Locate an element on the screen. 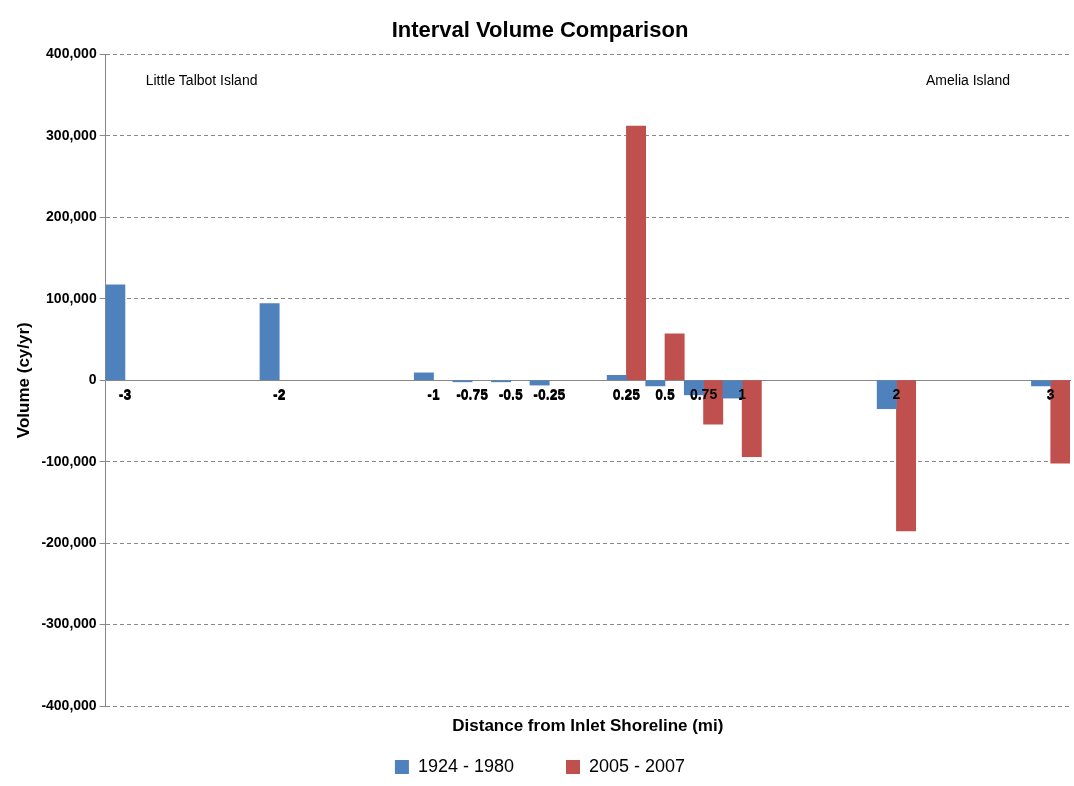  x-tick-label: -3 is located at coordinates (125, 394).